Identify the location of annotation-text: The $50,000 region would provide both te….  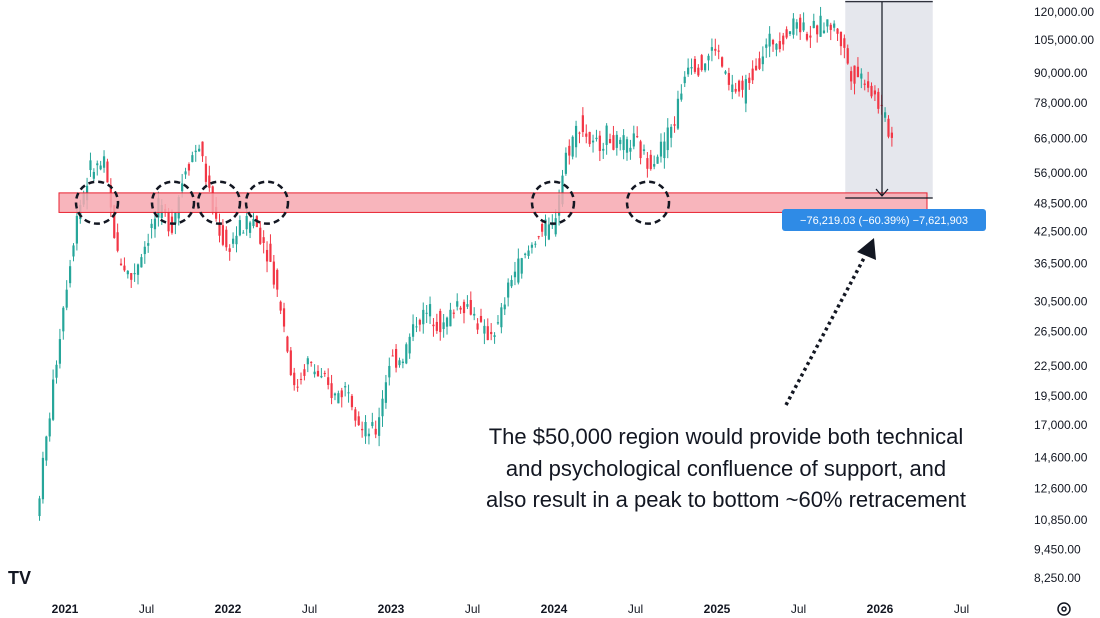
(726, 468).